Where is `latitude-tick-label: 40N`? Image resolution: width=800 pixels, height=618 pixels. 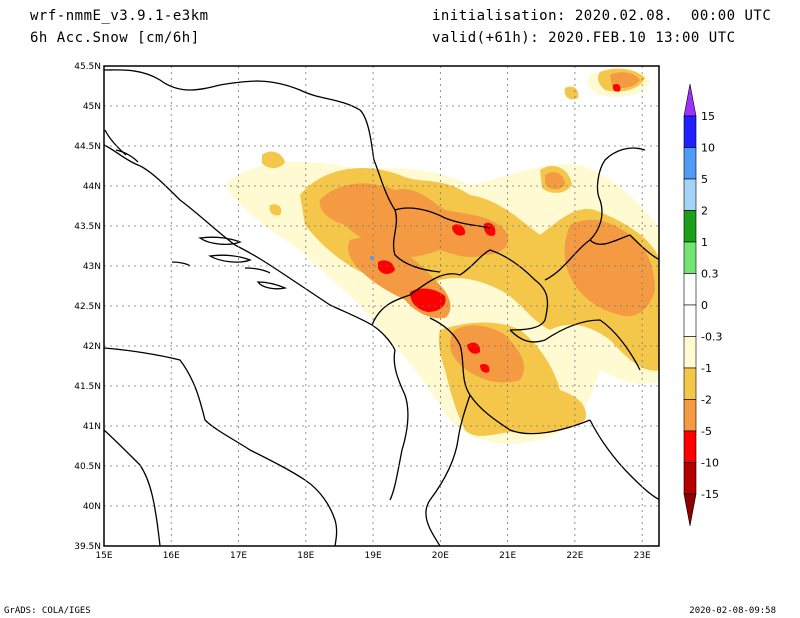
latitude-tick-label: 40N is located at coordinates (92, 507).